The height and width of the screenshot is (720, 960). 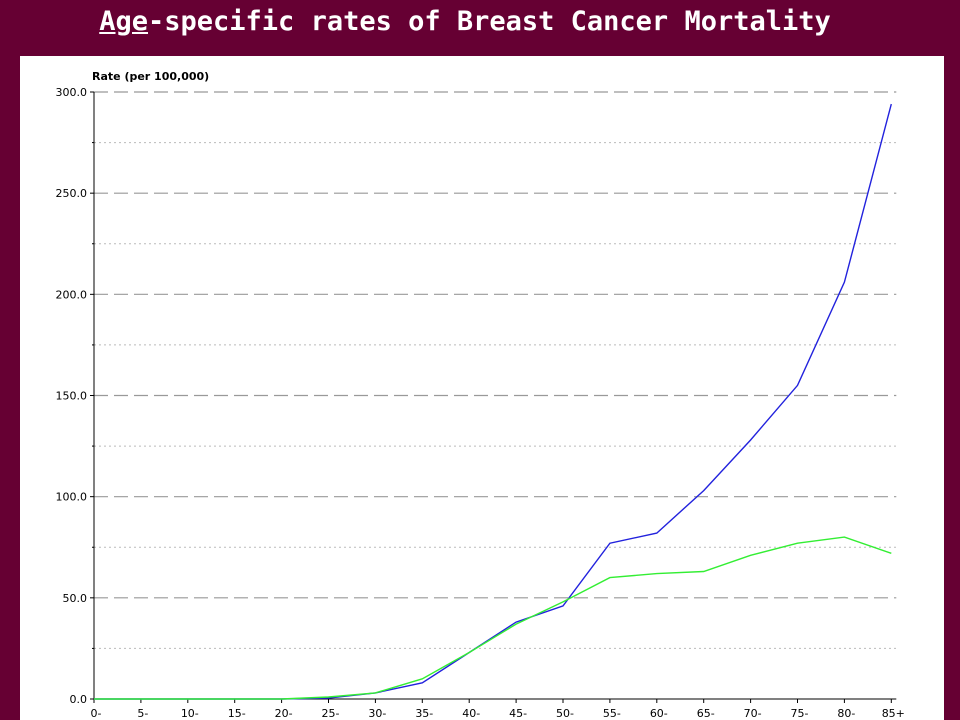 I want to click on x-tick-label: 60-, so click(x=659, y=713).